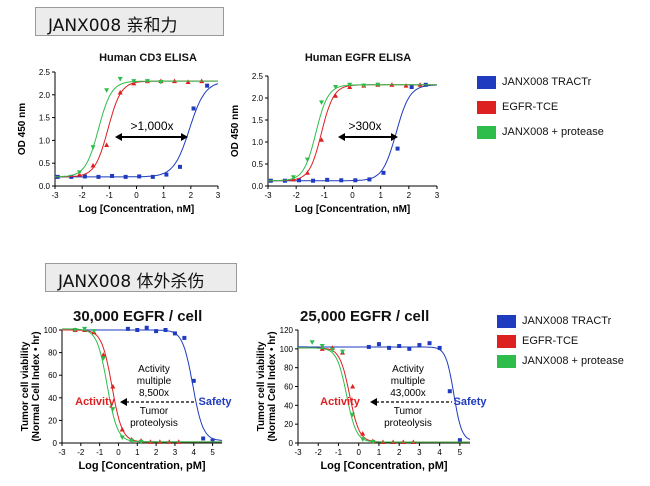 This screenshot has width=650, height=486. What do you see at coordinates (81, 452) in the screenshot?
I see `chart3-x-tick-label: -2` at bounding box center [81, 452].